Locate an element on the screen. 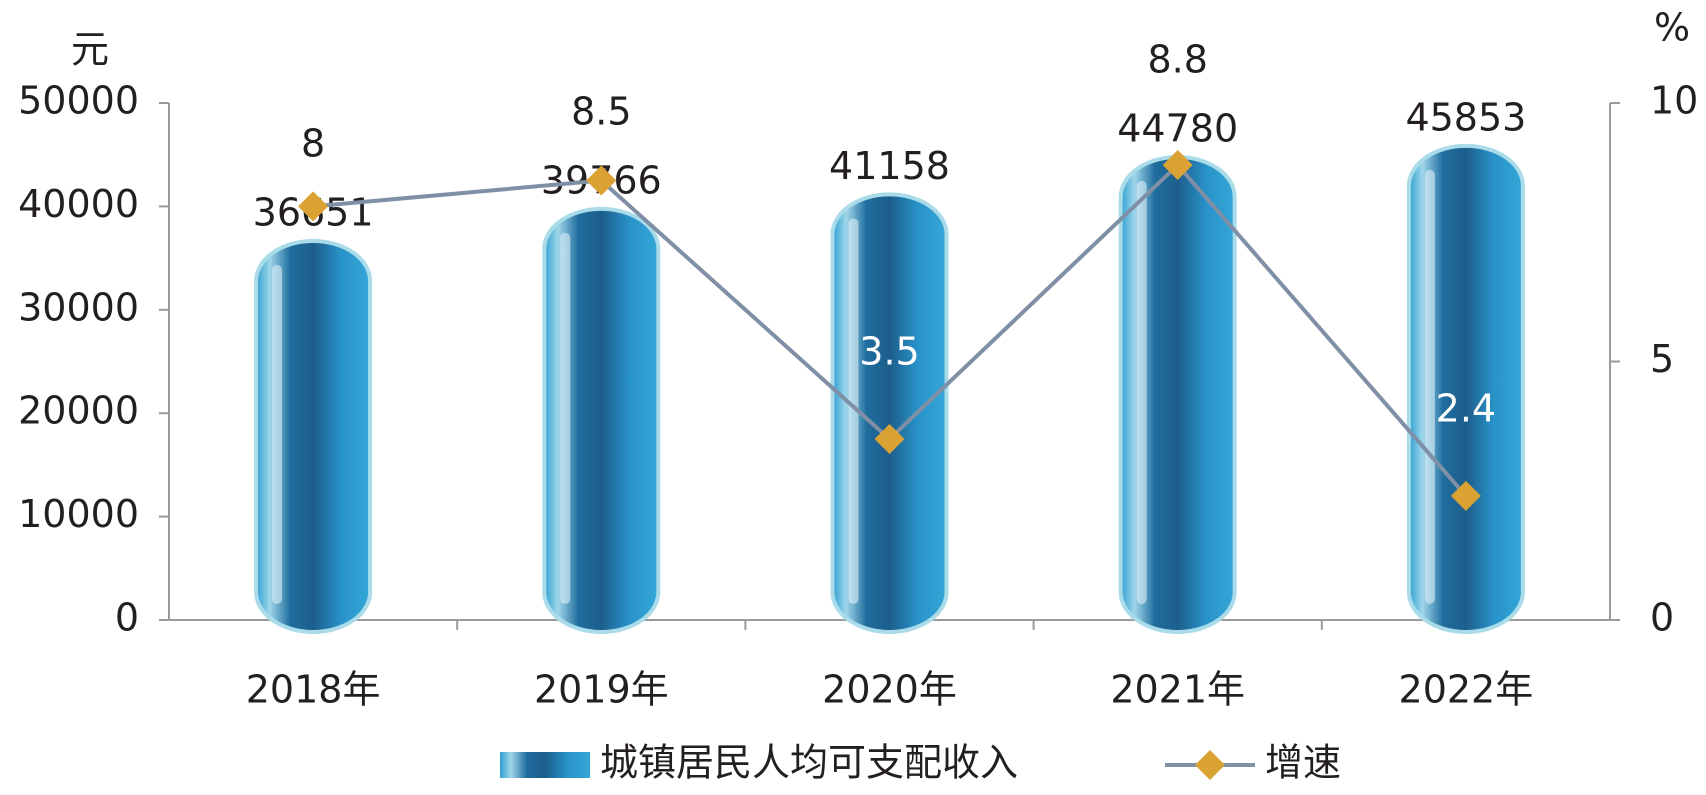 The height and width of the screenshot is (795, 1706). y-tick-label: 40000 is located at coordinates (78, 204).